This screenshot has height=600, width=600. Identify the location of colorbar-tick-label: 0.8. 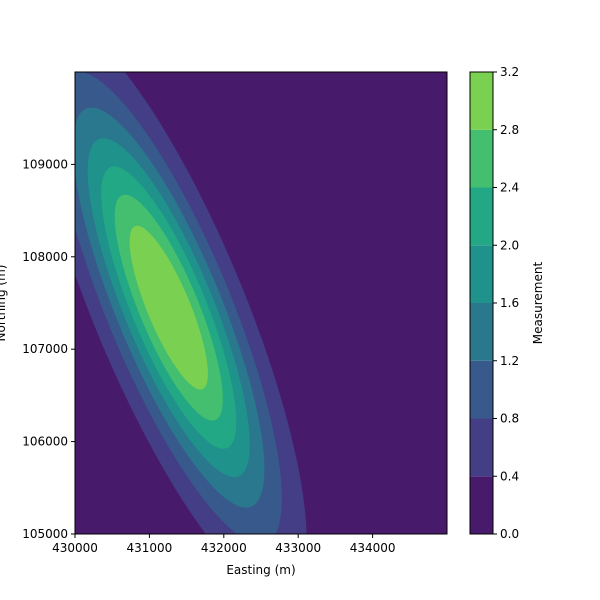
(509, 419).